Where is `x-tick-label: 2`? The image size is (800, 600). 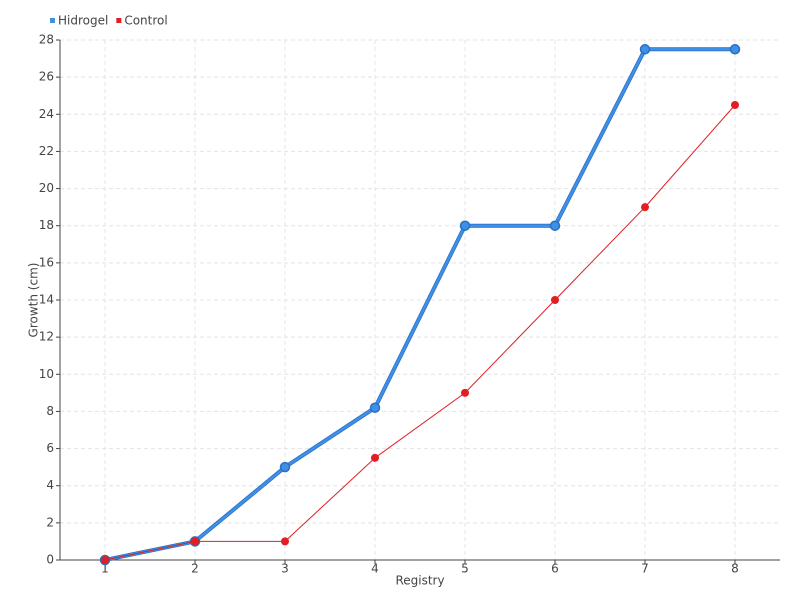
x-tick-label: 2 is located at coordinates (195, 569).